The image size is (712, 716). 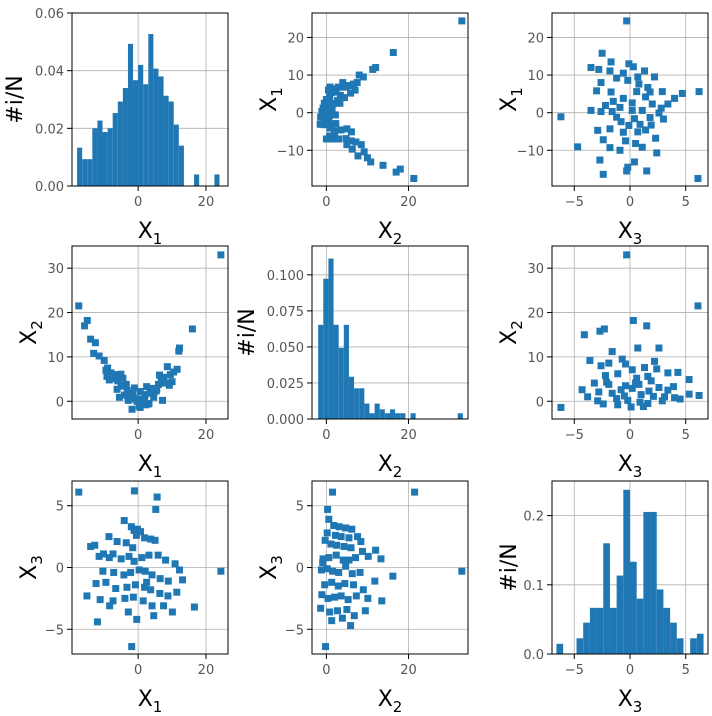 I want to click on y-axis-label-subscript: 3, so click(x=37, y=560).